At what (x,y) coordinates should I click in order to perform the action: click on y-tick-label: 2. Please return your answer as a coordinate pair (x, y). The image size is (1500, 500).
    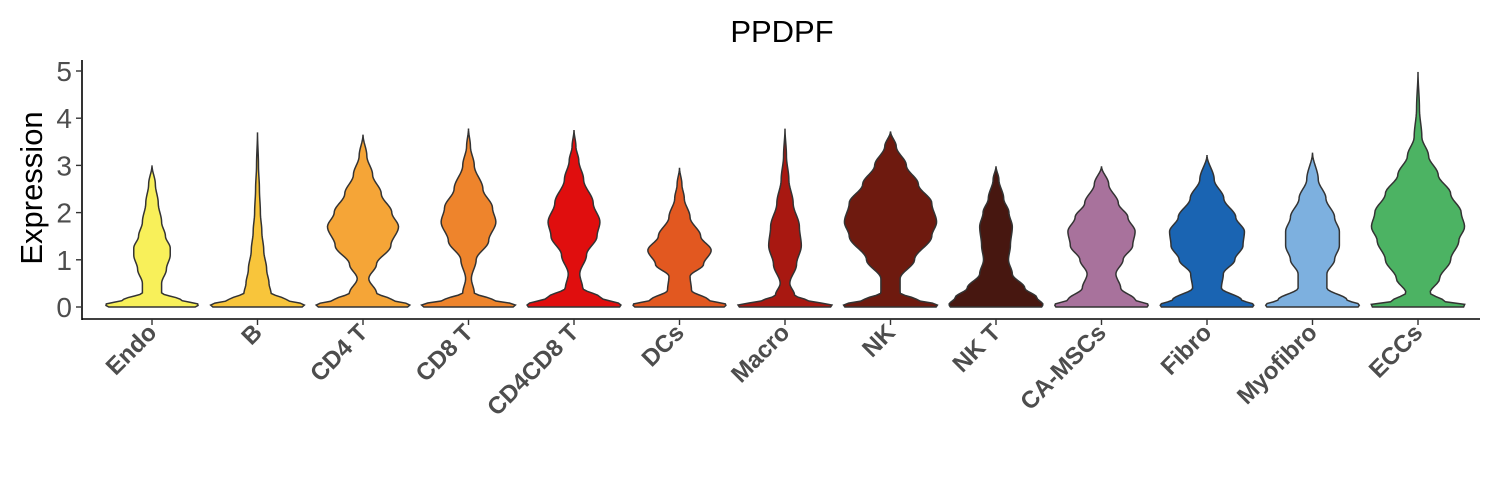
    Looking at the image, I should click on (64, 213).